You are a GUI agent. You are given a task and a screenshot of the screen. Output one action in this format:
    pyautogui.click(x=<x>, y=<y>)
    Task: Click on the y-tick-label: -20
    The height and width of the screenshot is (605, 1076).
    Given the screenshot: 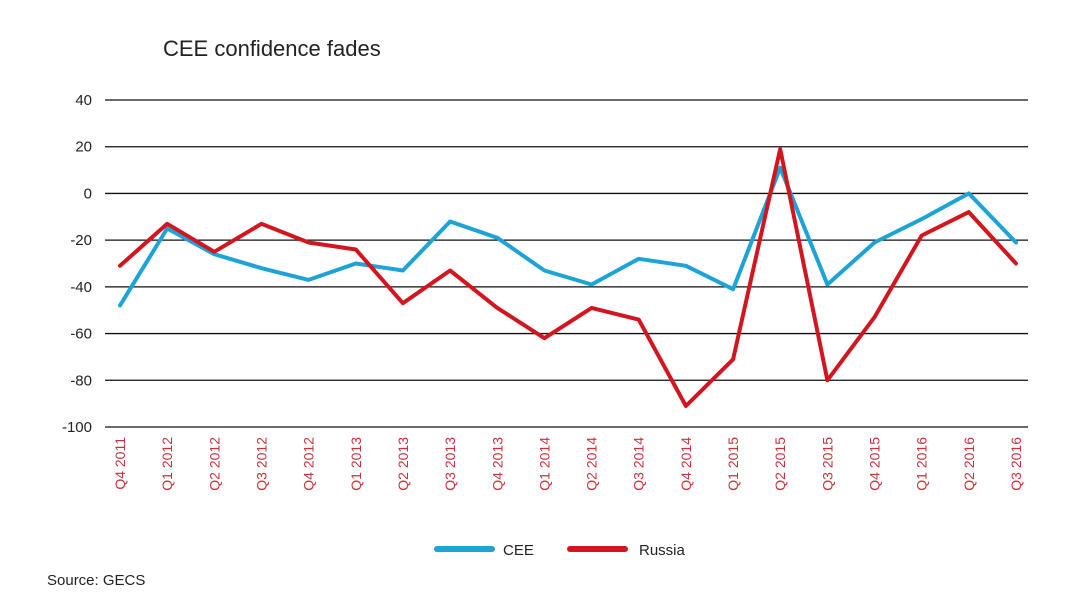 What is the action you would take?
    pyautogui.click(x=81, y=240)
    